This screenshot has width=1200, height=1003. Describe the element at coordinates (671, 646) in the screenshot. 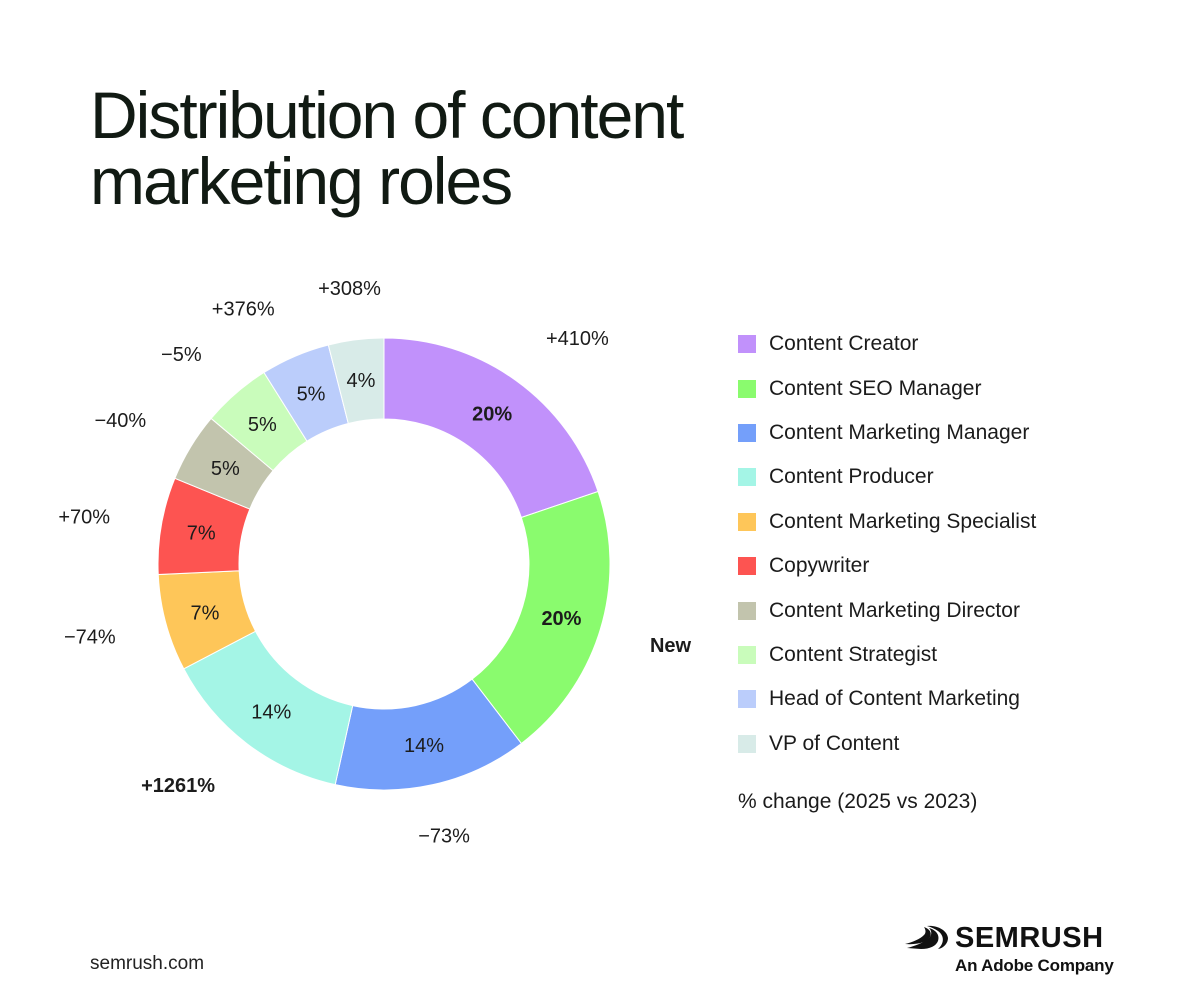

I see `slice-change-label: New` at that location.